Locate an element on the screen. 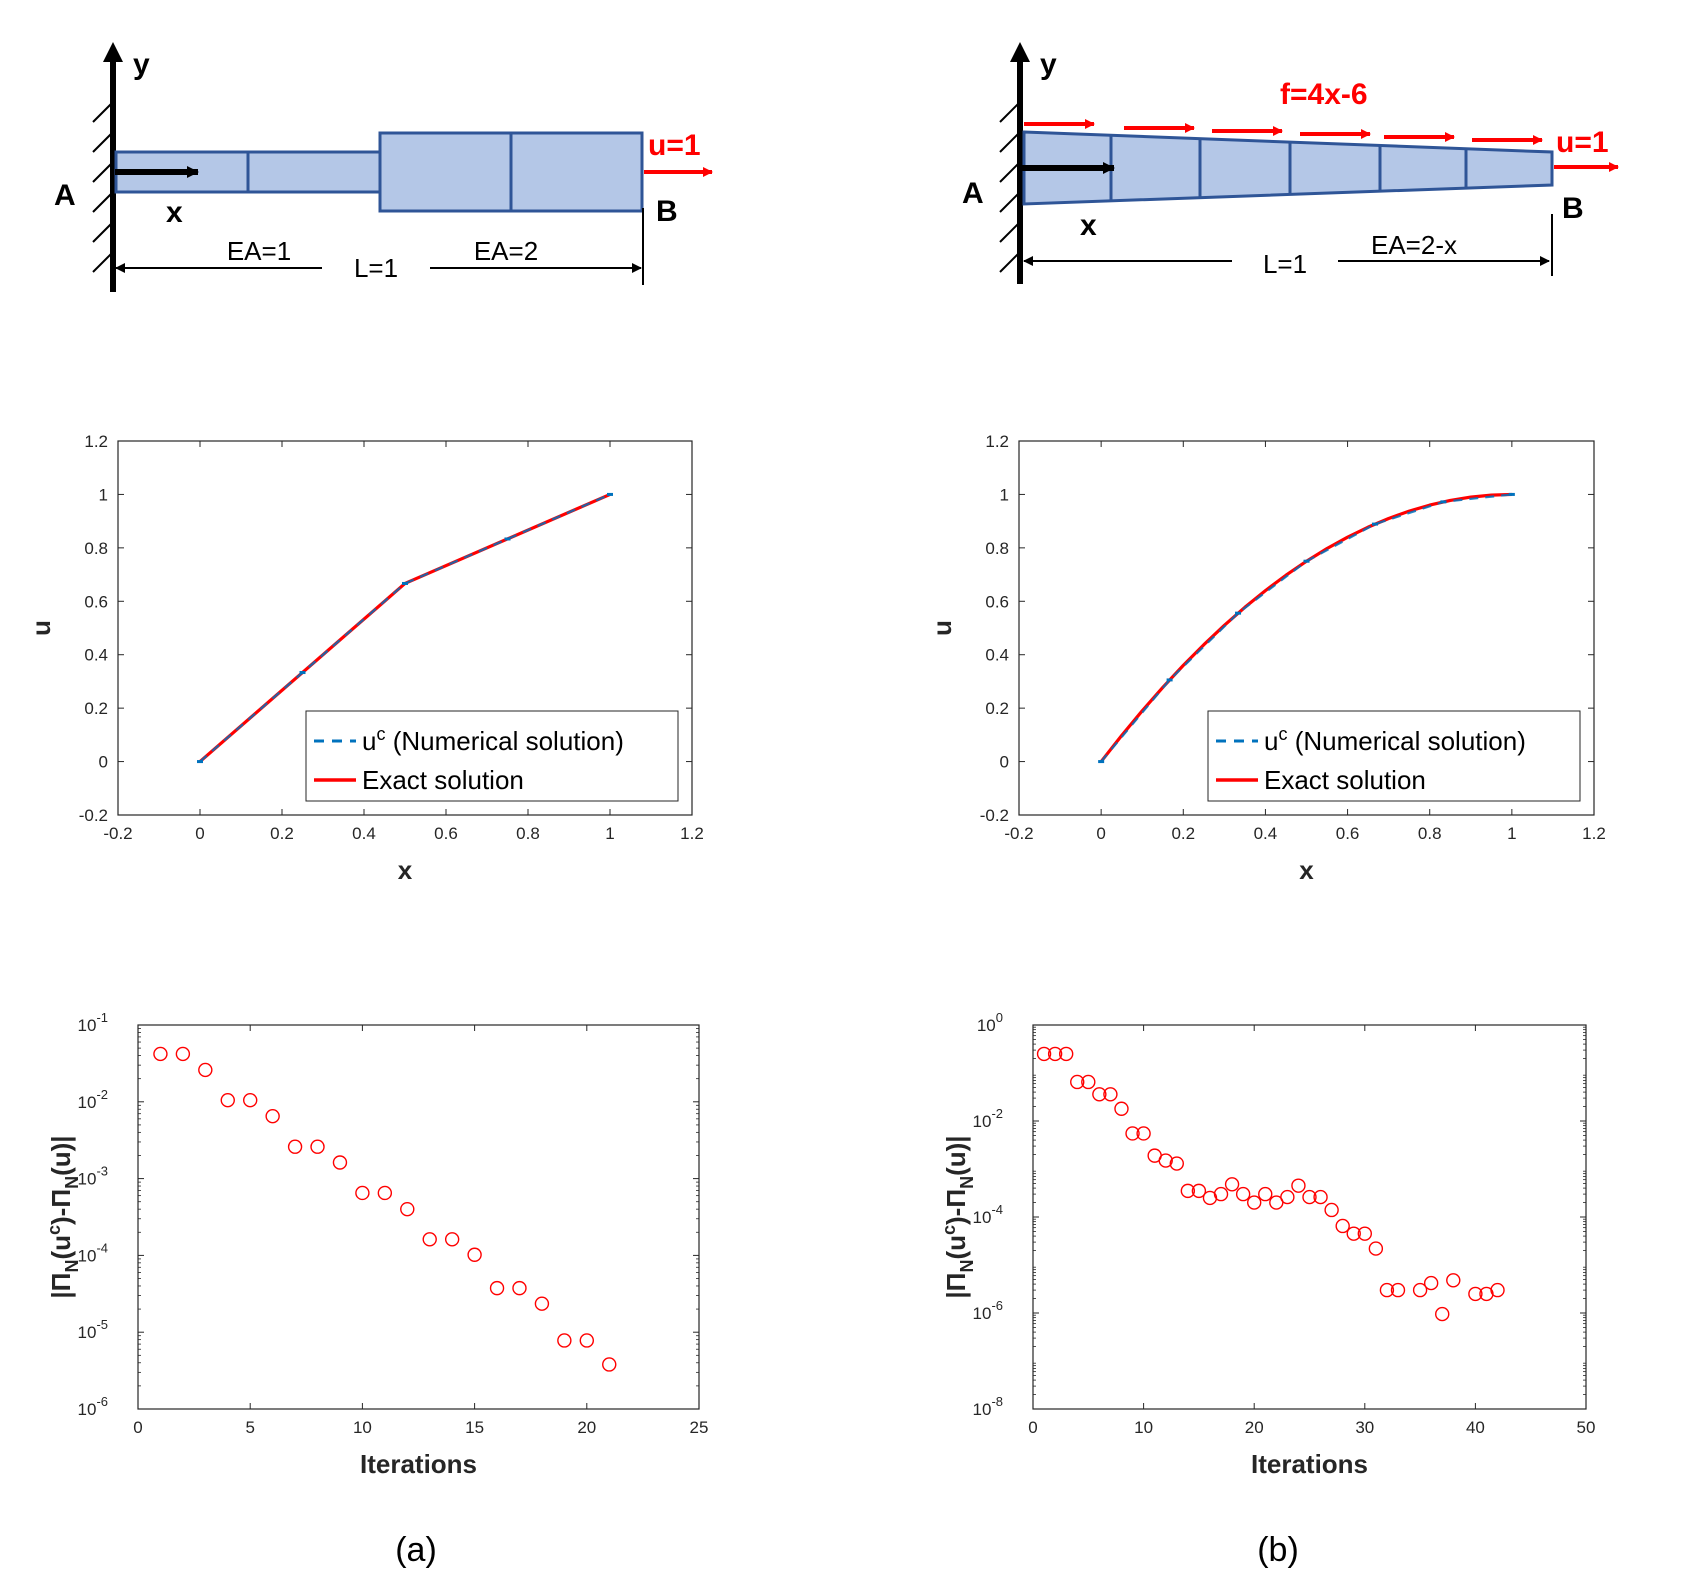 This screenshot has width=1688, height=1593. point-a-label: A is located at coordinates (65, 195).